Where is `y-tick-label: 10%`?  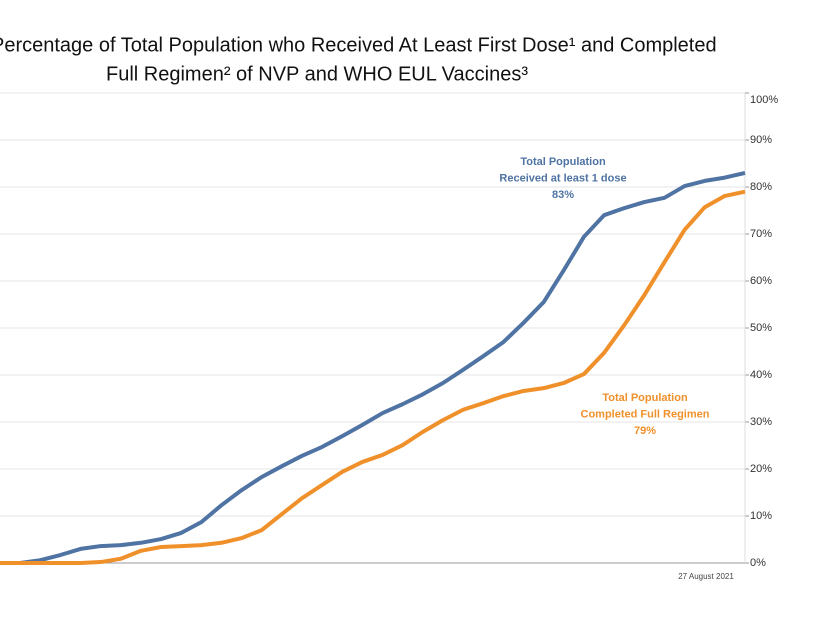 y-tick-label: 10% is located at coordinates (761, 516).